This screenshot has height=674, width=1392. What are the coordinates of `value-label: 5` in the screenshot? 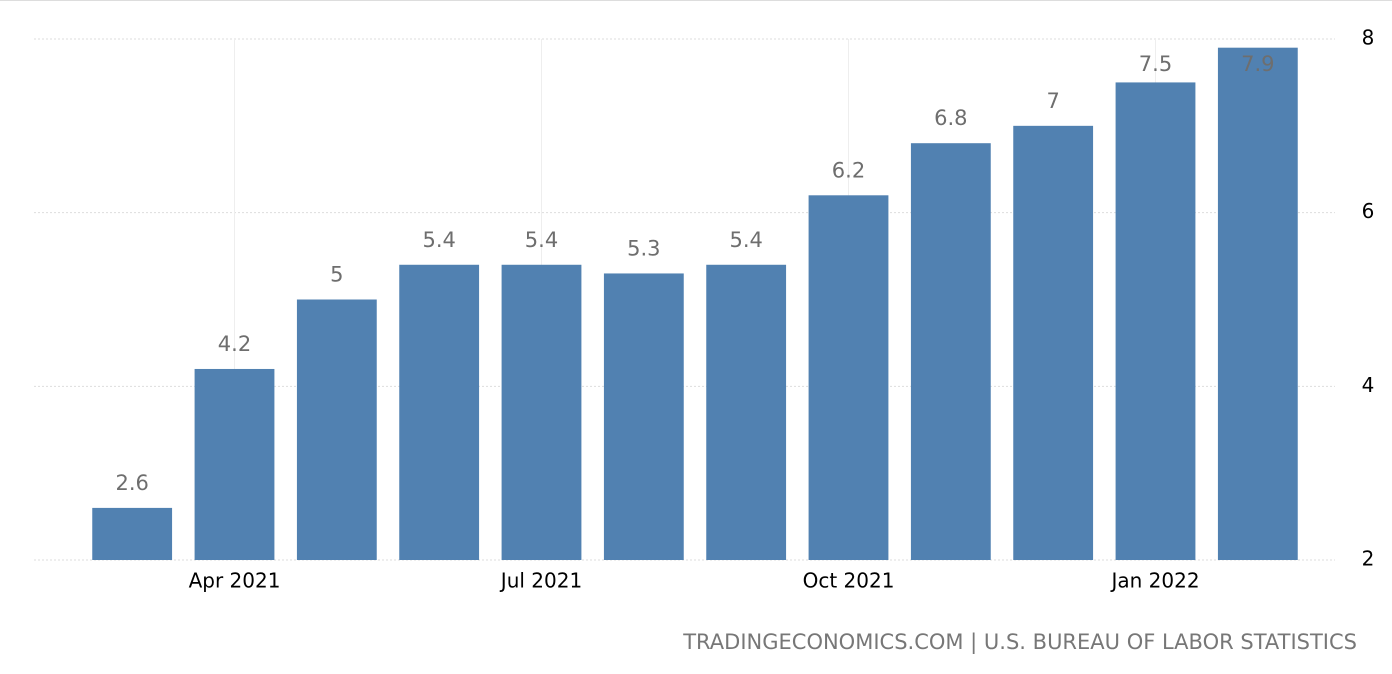 It's located at (336, 275).